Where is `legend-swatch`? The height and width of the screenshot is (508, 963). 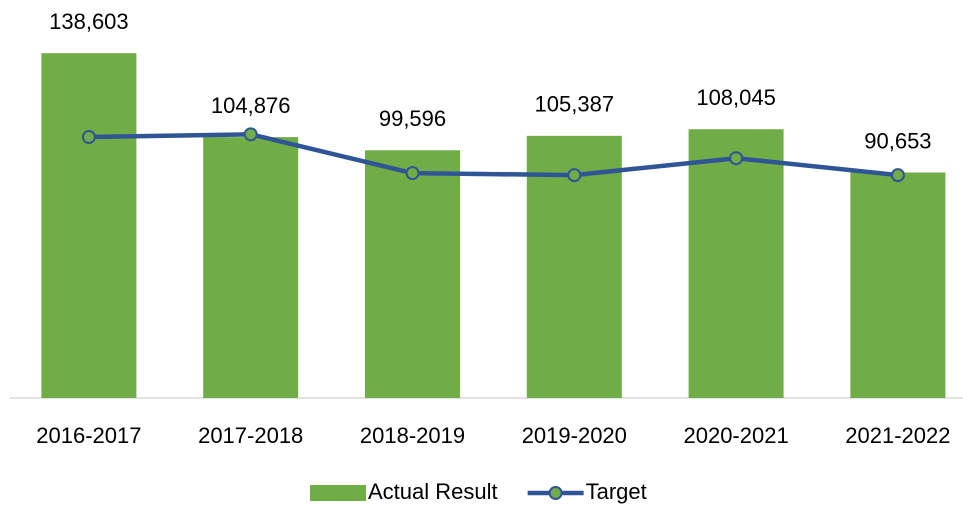
legend-swatch is located at coordinates (338, 493).